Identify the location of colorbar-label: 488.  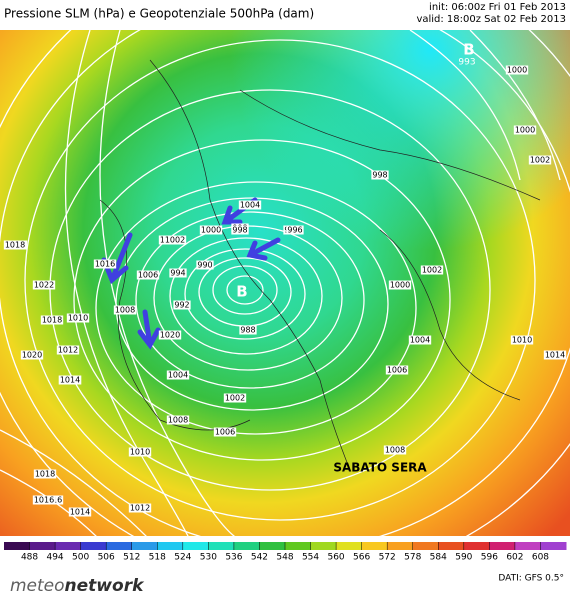
(29, 558).